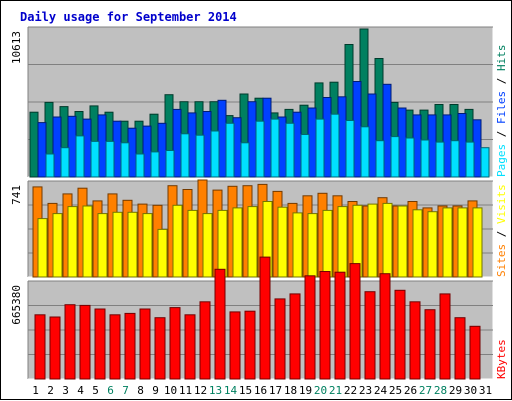 Image resolution: width=512 pixels, height=401 pixels. Describe the element at coordinates (260, 390) in the screenshot. I see `x-tick-label-day-16: 16` at that location.